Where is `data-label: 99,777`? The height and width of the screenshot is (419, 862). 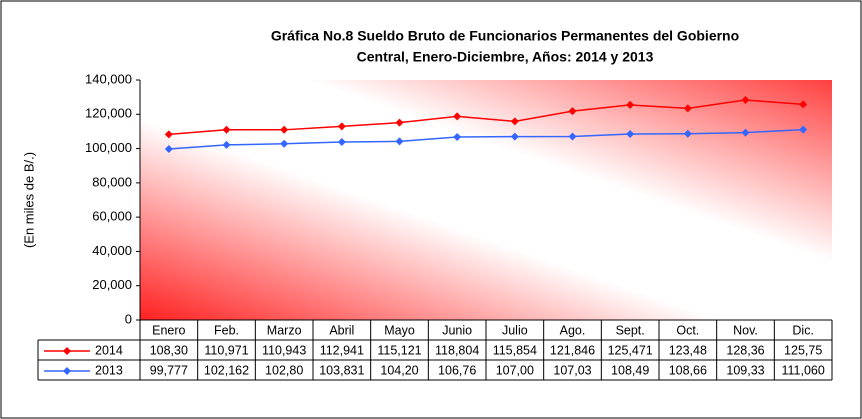
data-label: 99,777 is located at coordinates (169, 370).